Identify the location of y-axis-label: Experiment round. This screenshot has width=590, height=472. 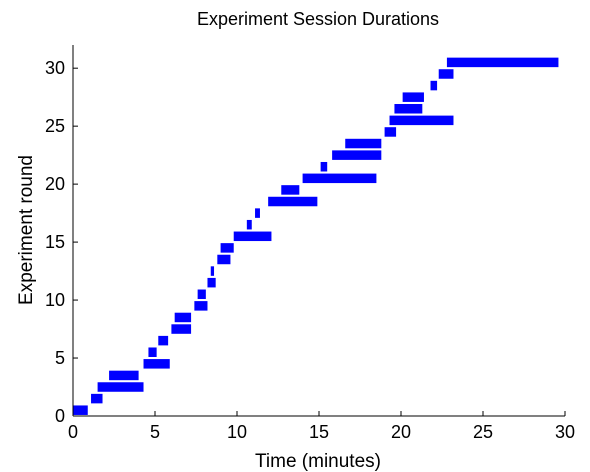
(26, 230).